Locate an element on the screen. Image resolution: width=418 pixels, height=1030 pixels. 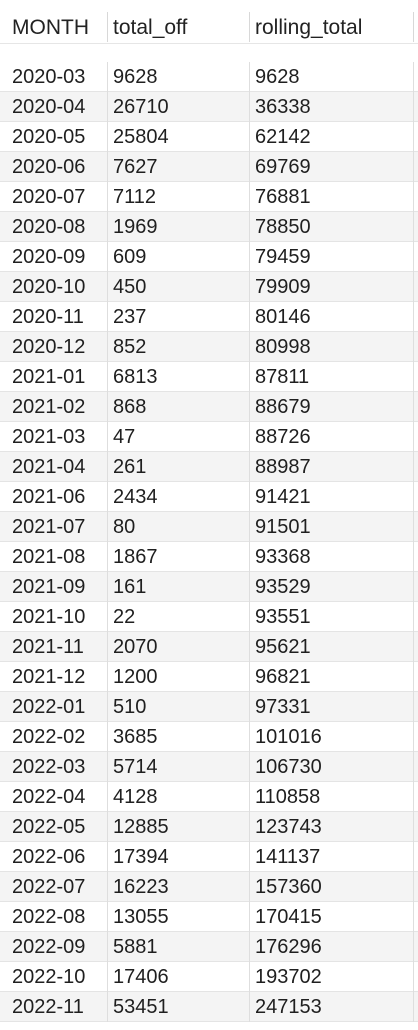
table-row: 2020-05 25804 62142 is located at coordinates (209, 137).